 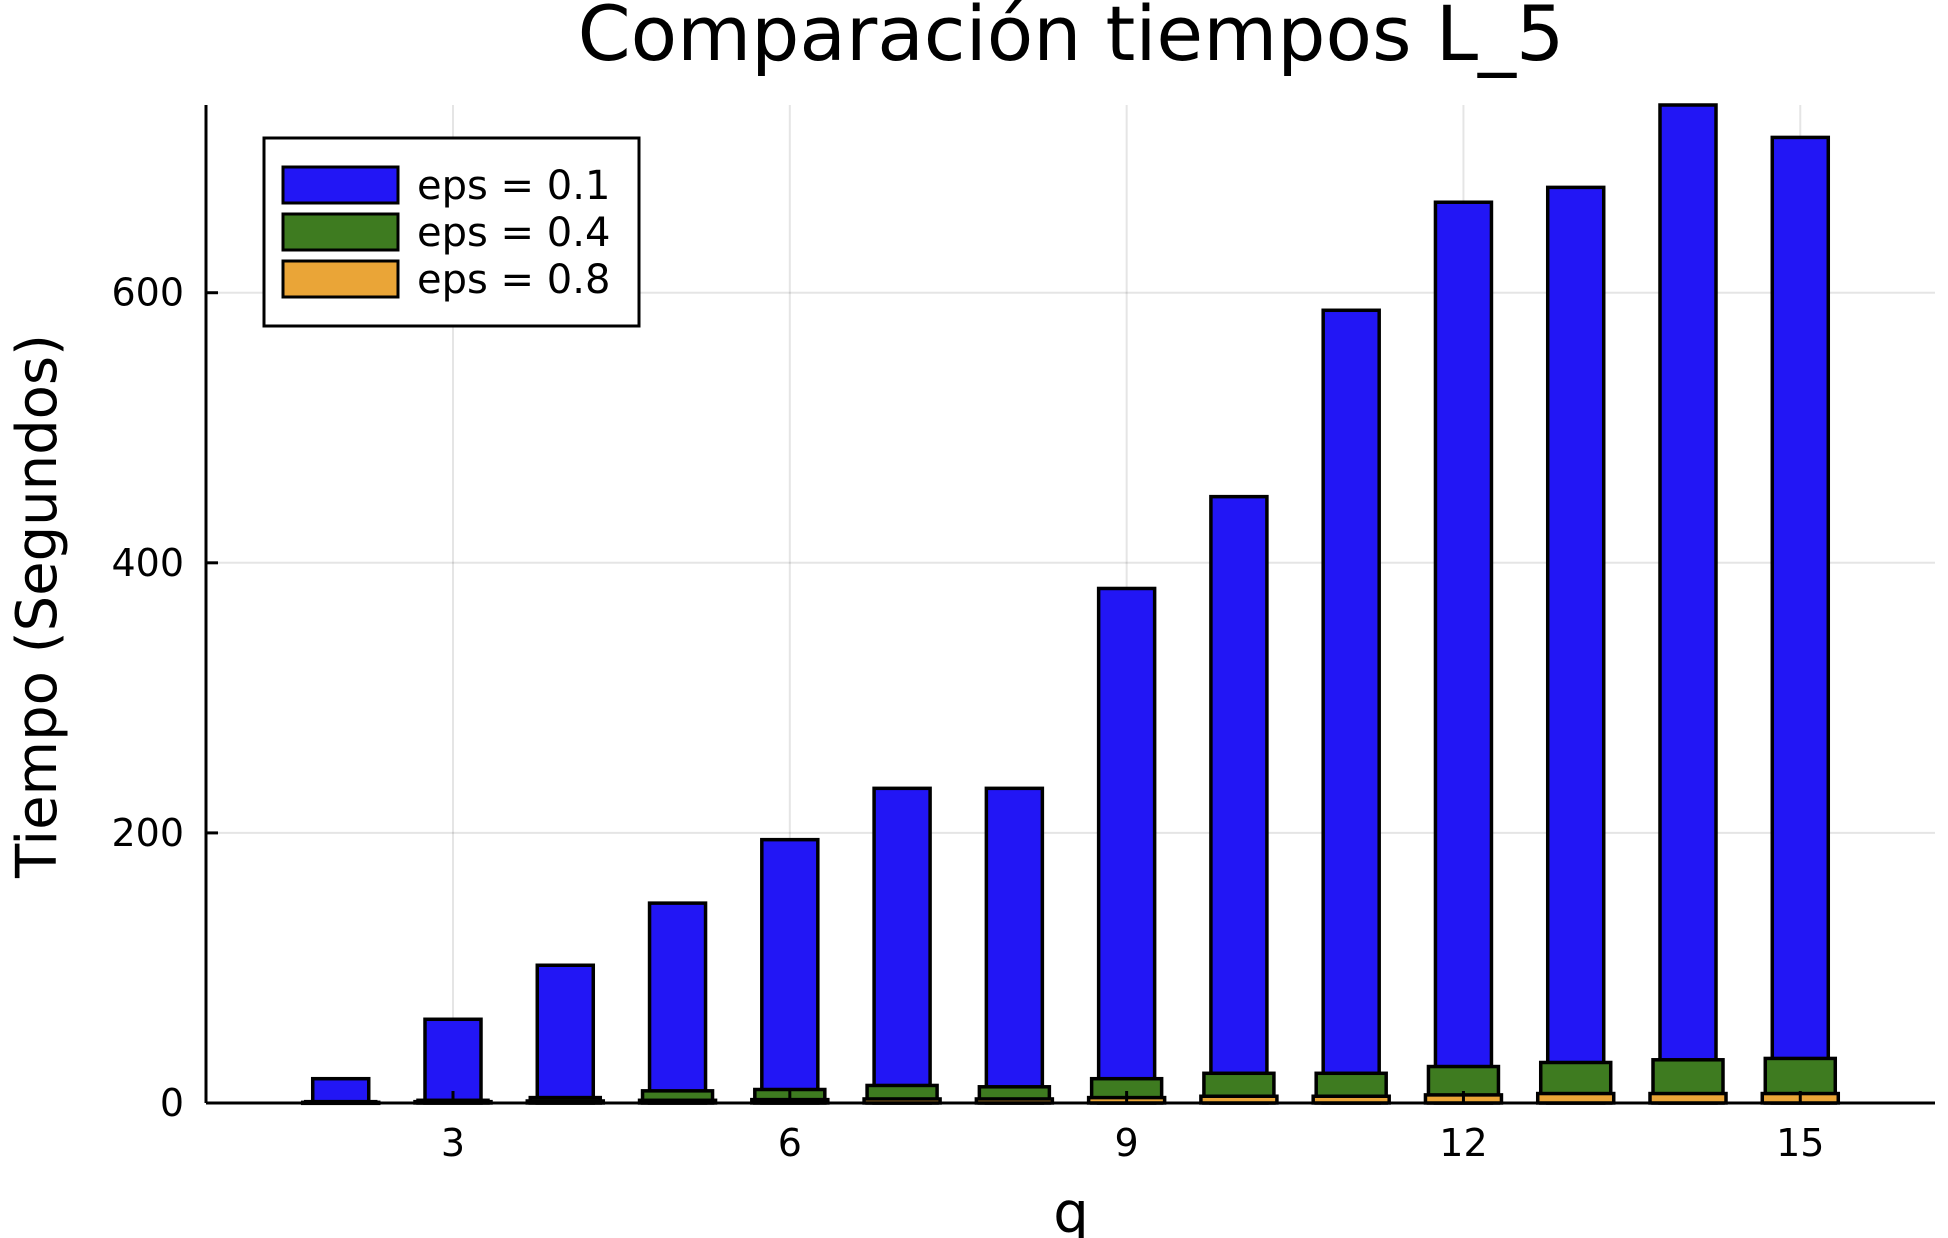 I want to click on x-tick-label: 9, so click(x=1127, y=1143).